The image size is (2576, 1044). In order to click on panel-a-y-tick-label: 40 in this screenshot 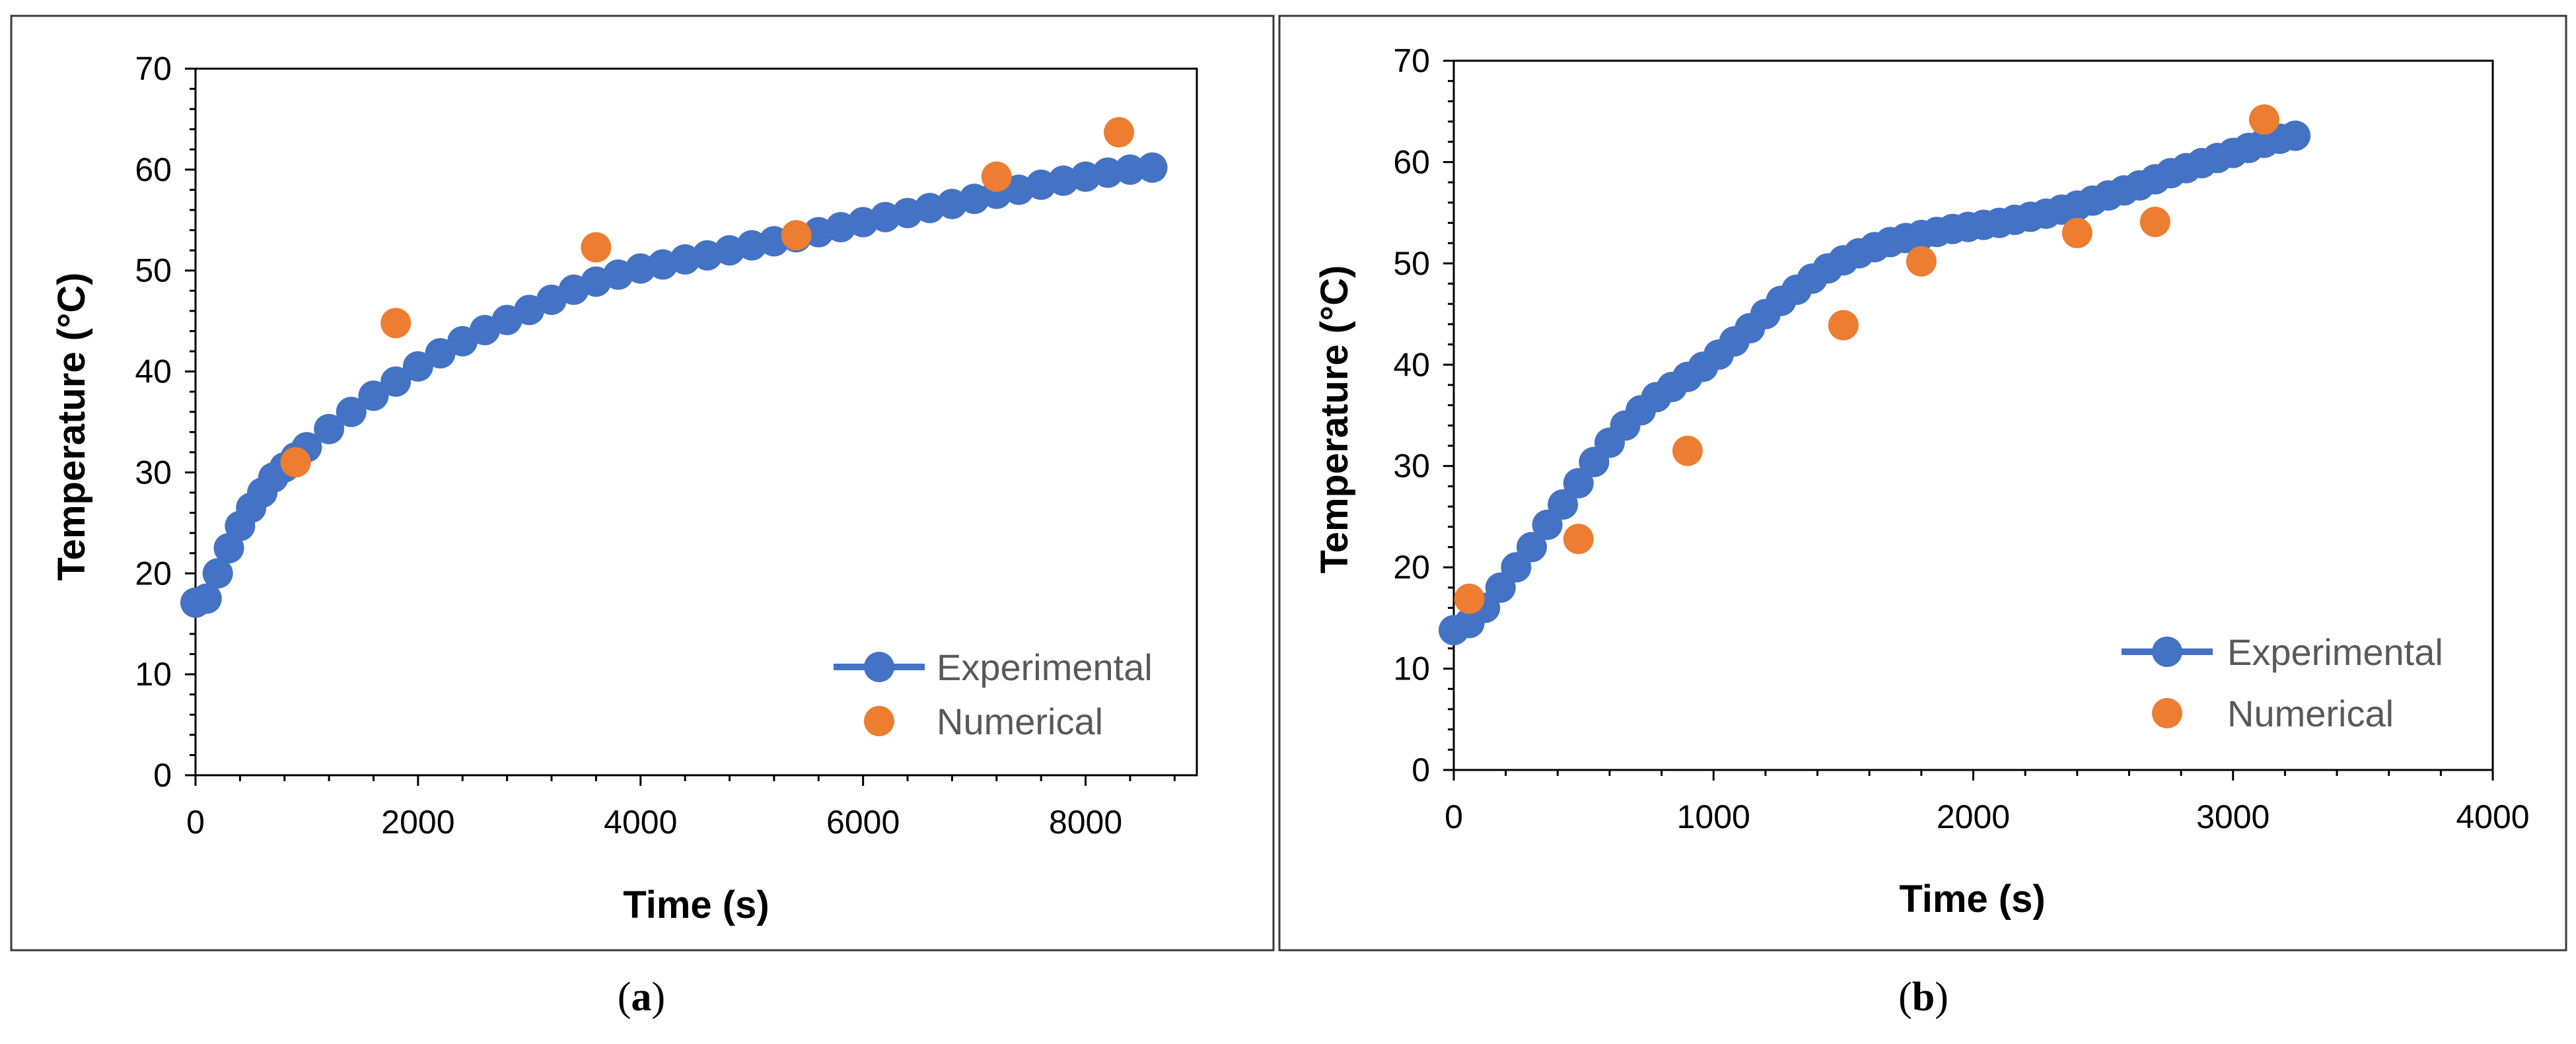, I will do `click(154, 372)`.